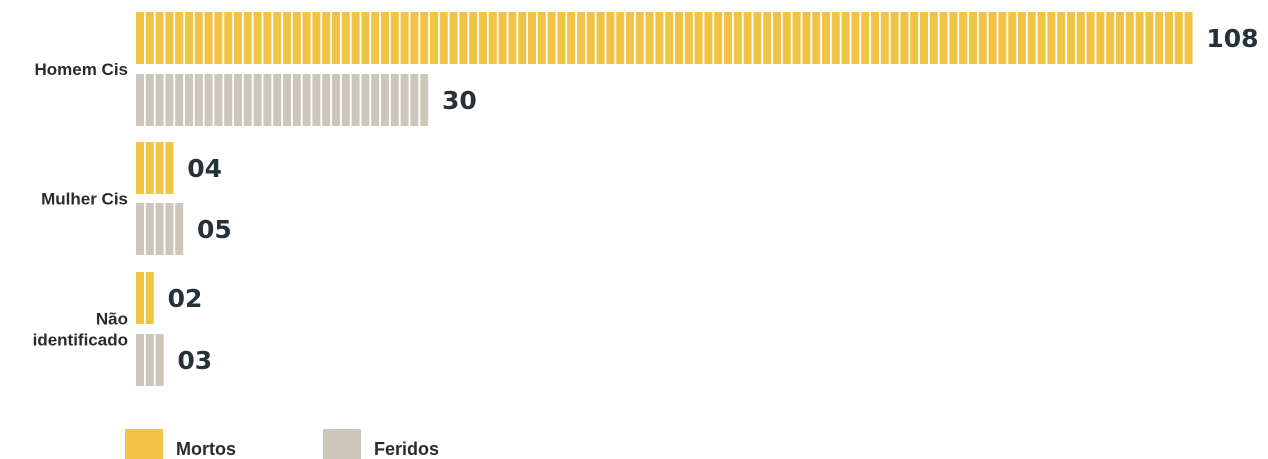 Image resolution: width=1268 pixels, height=459 pixels. I want to click on category-label-nao-identificado: Não, so click(112, 319).